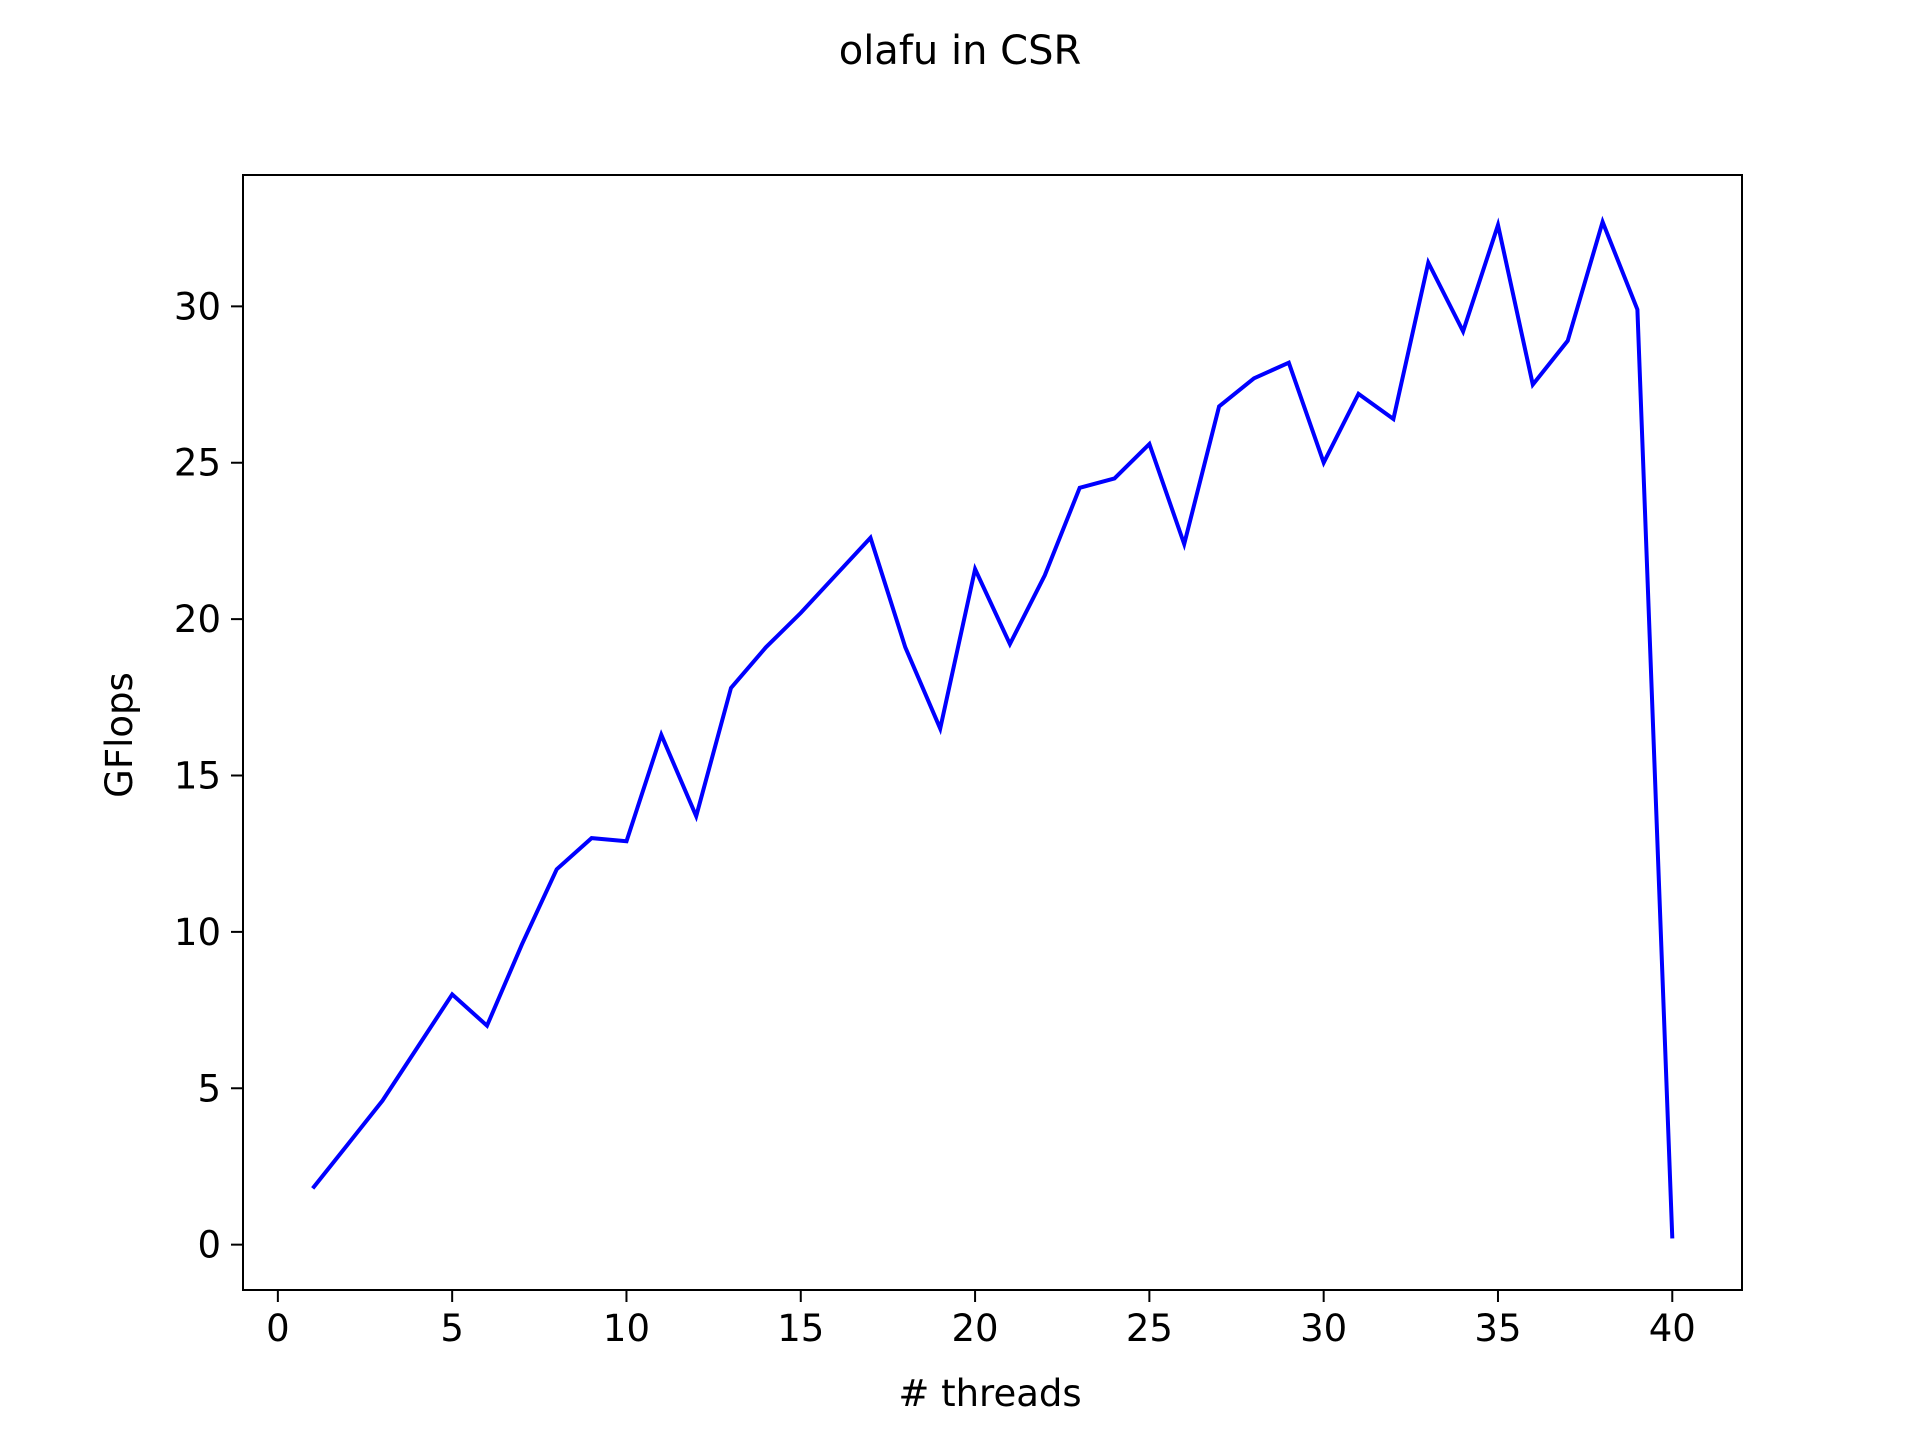  What do you see at coordinates (209, 1245) in the screenshot?
I see `y-tick-label: 0` at bounding box center [209, 1245].